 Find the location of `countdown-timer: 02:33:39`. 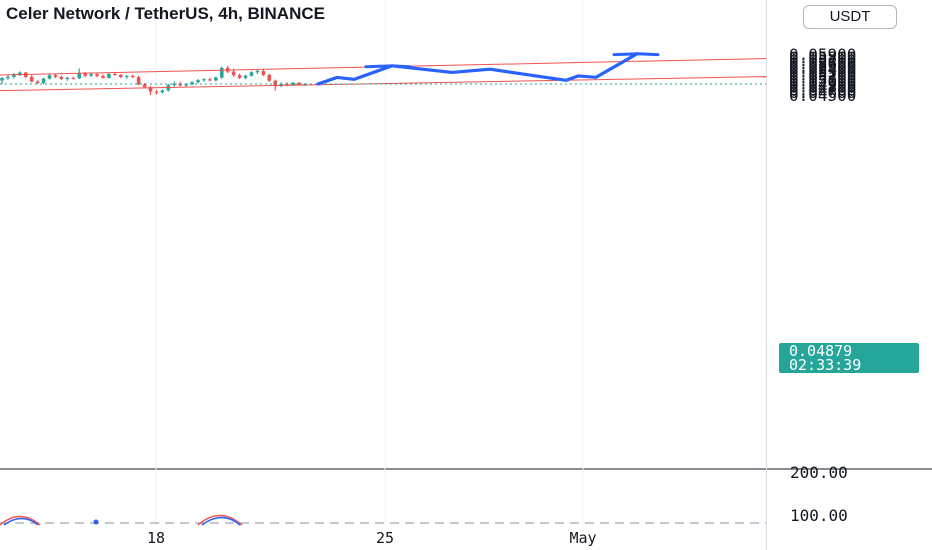

countdown-timer: 02:33:39 is located at coordinates (825, 365).